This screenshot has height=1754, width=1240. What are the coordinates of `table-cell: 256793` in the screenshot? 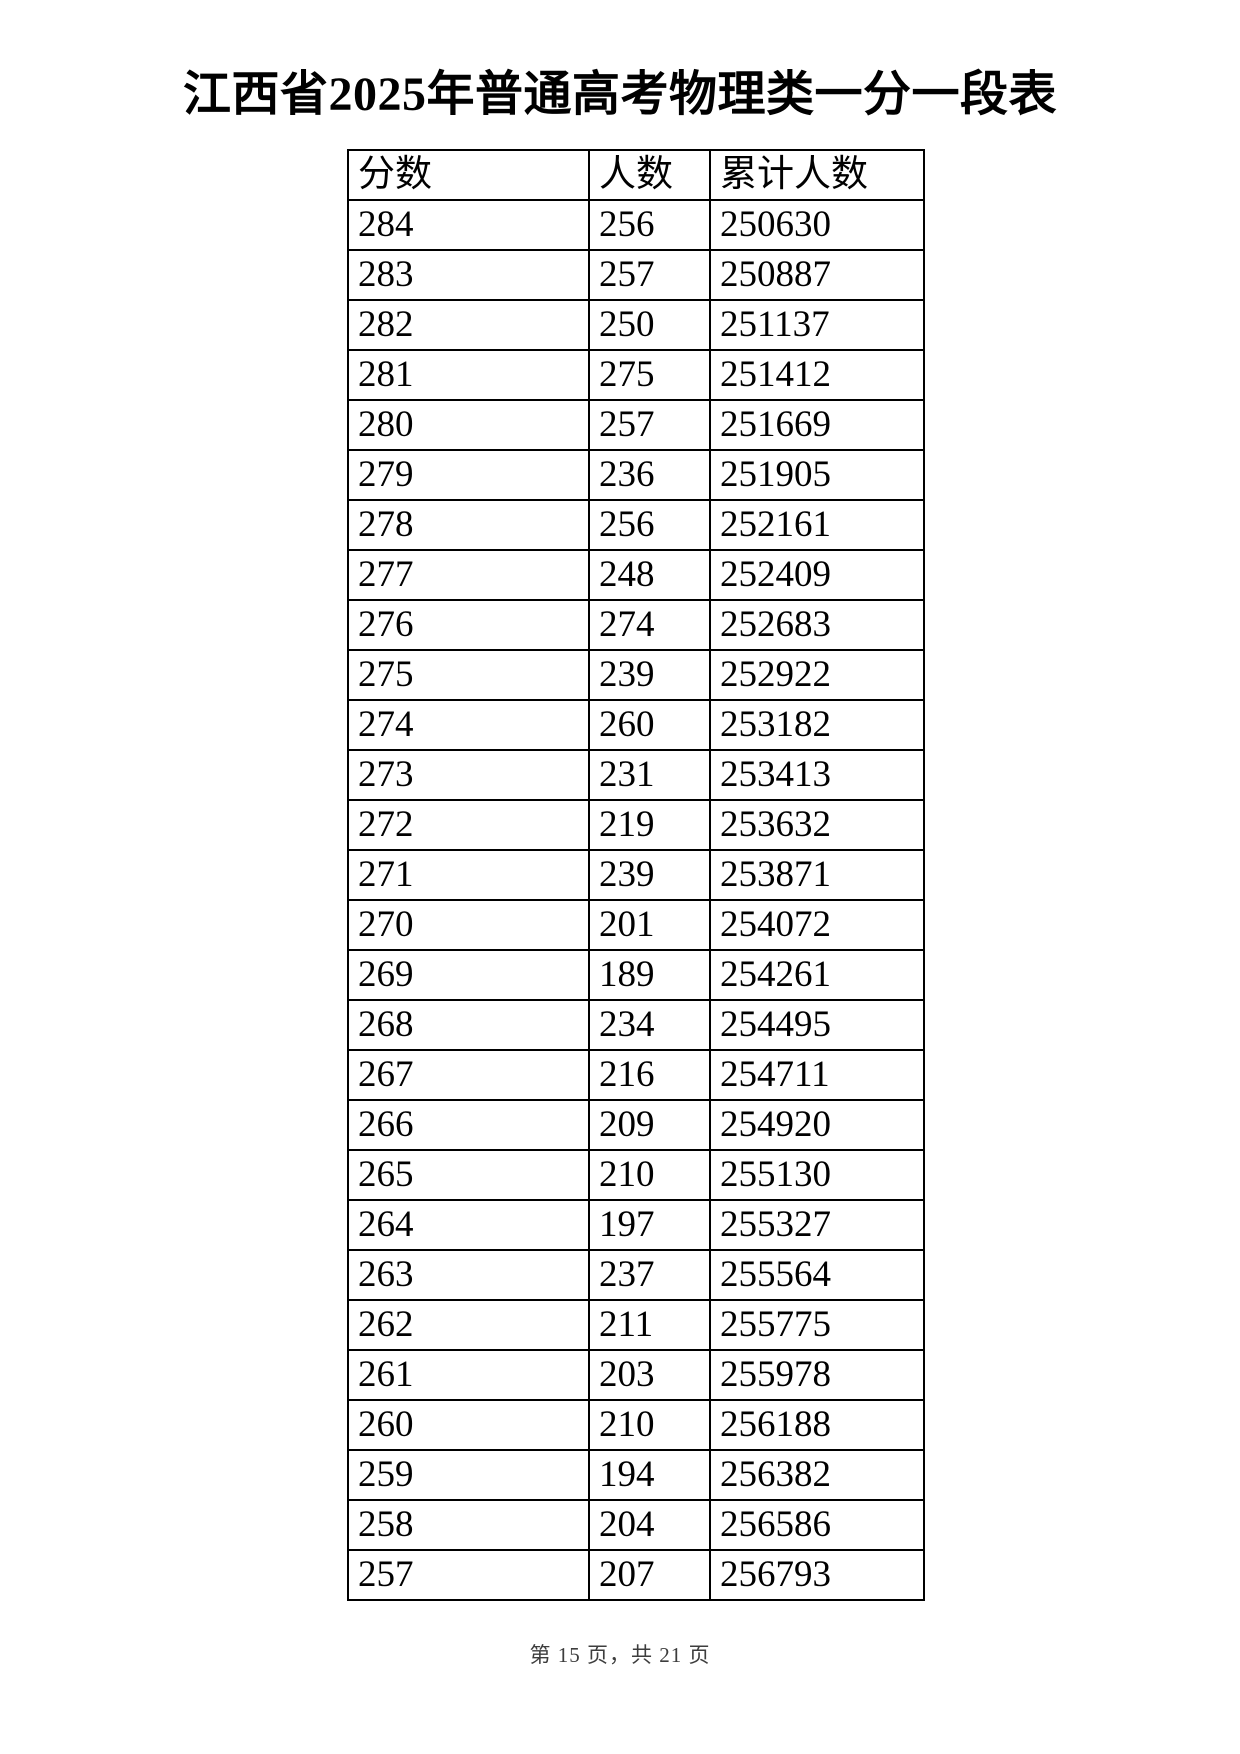 It's located at (817, 1575).